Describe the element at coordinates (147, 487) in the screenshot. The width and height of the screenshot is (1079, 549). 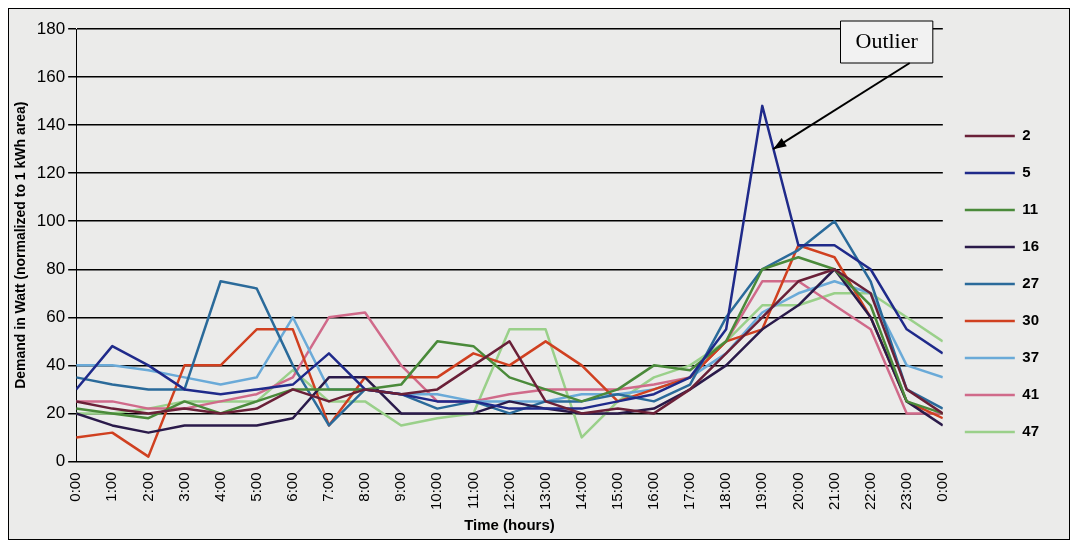
I see `x-tick-label: 2:00` at that location.